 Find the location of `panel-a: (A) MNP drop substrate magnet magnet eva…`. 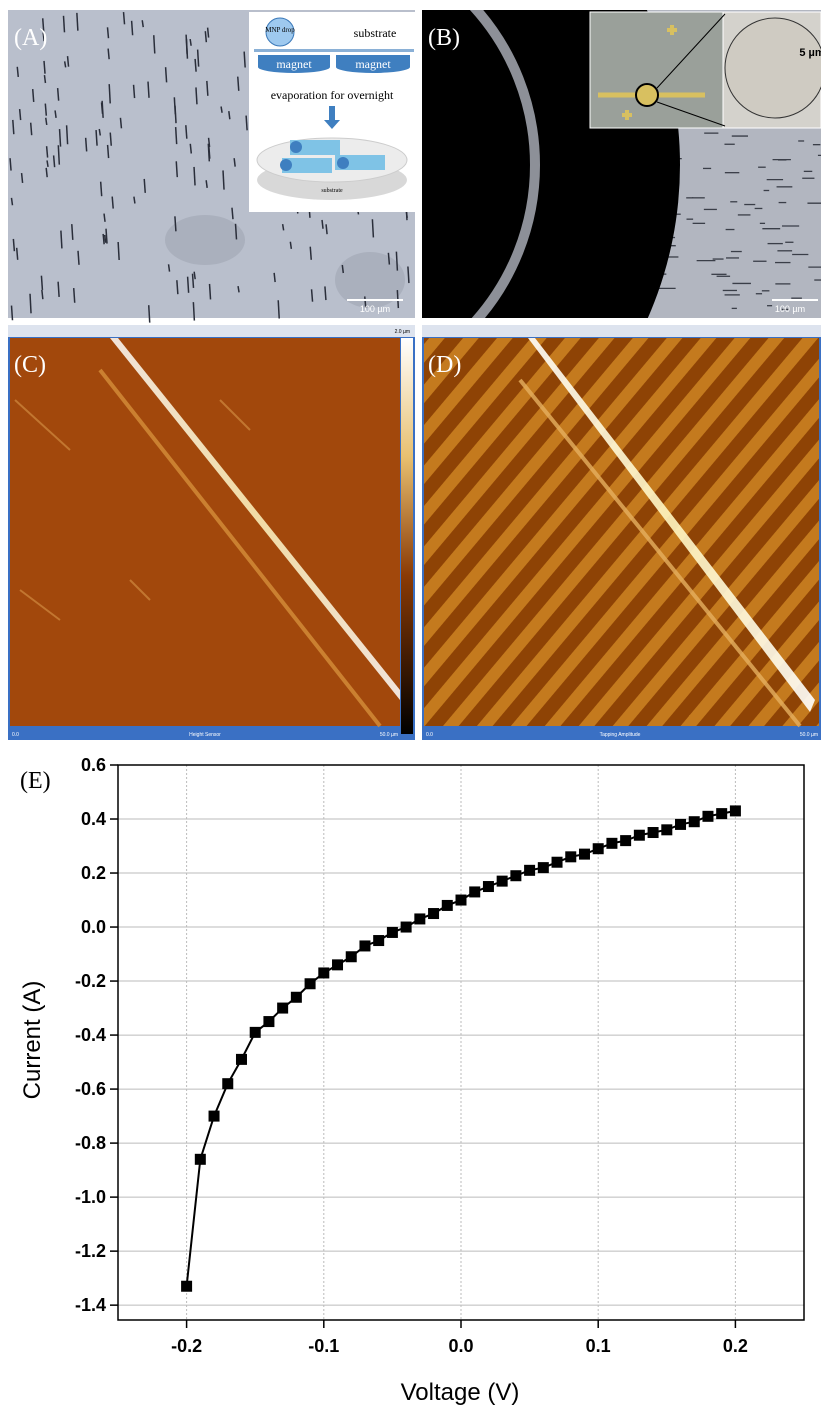

panel-a: (A) MNP drop substrate magnet magnet eva… is located at coordinates (211, 166).